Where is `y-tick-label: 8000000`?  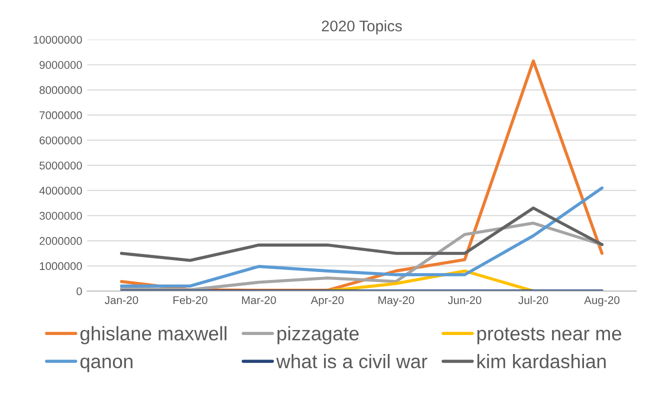
y-tick-label: 8000000 is located at coordinates (61, 90).